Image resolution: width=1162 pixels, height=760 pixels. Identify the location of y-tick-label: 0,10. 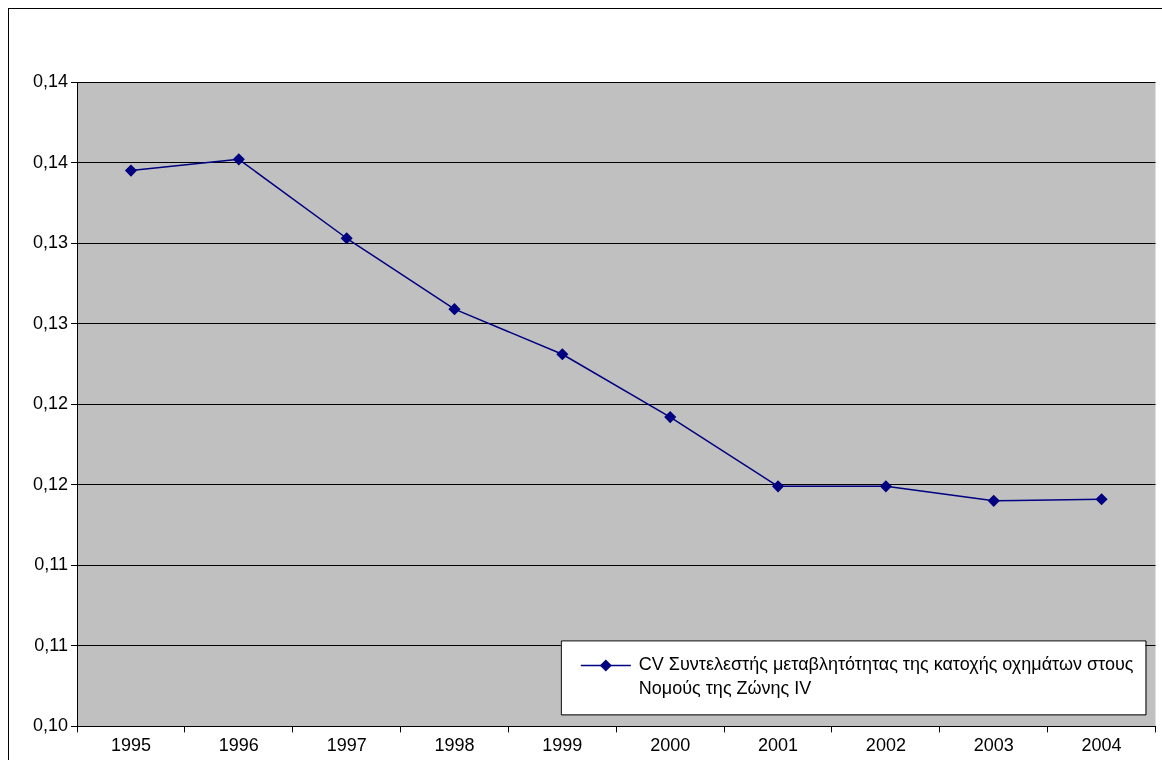
(50, 725).